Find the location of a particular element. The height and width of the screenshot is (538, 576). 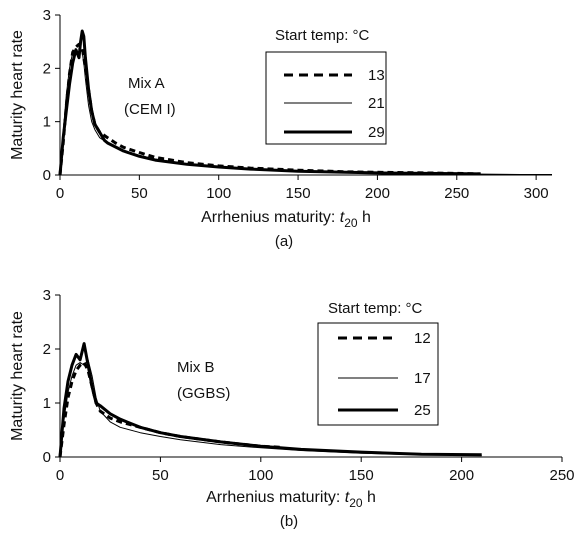

mix-annotation: Mix B is located at coordinates (196, 367).